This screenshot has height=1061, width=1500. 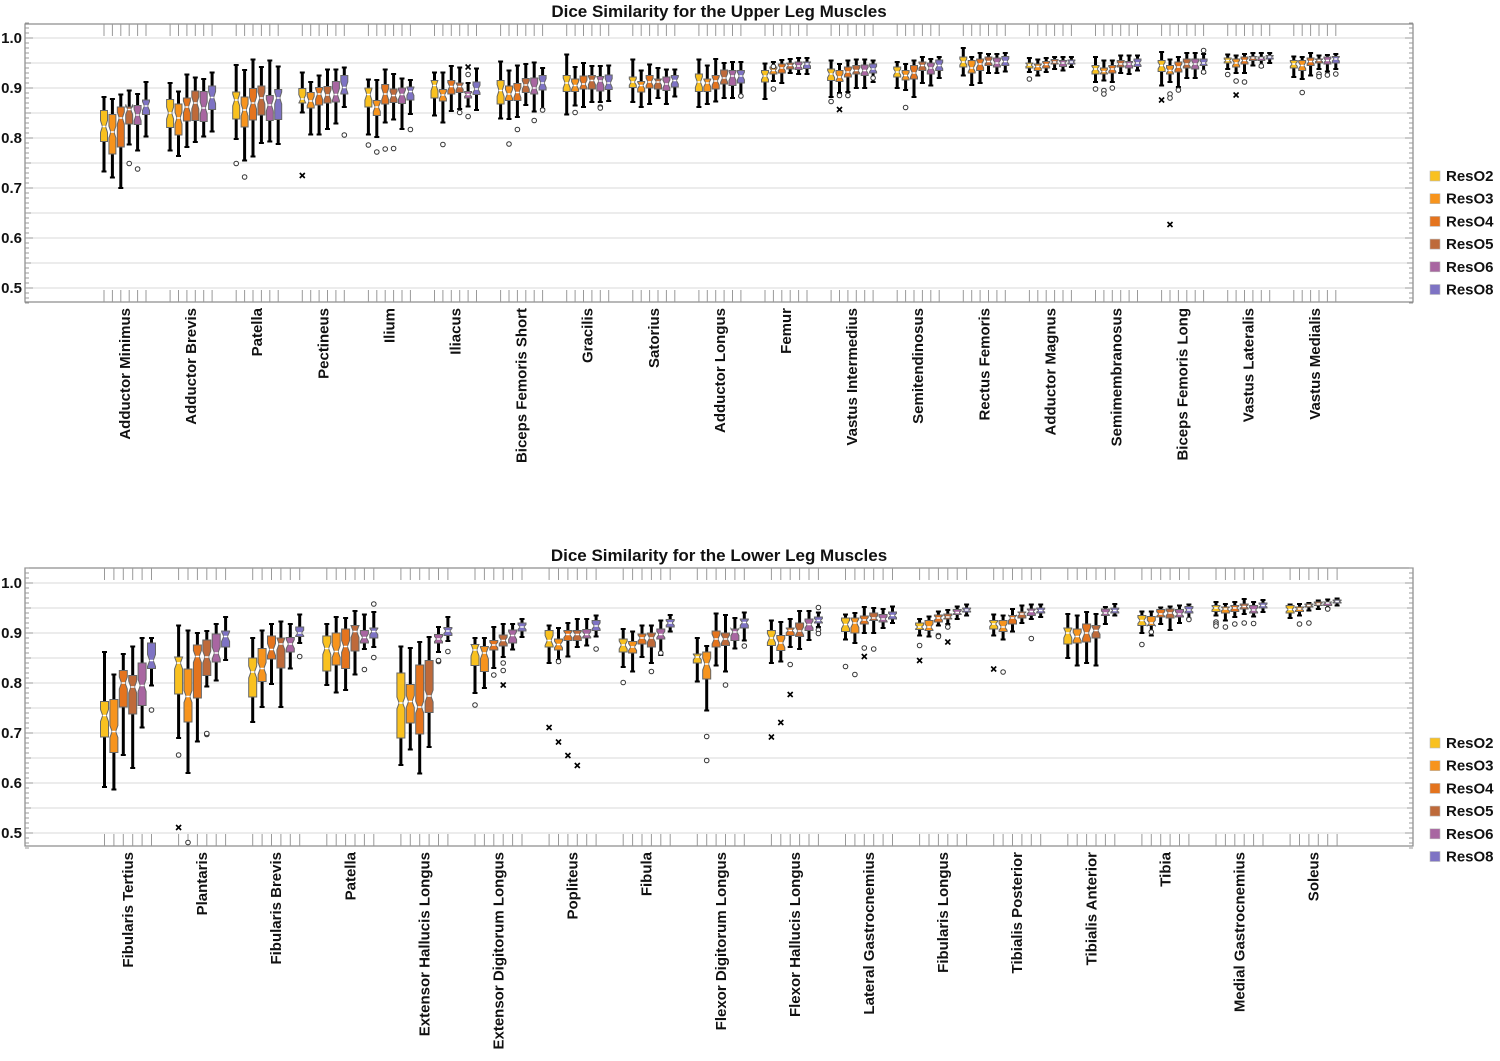 I want to click on legend-item: ResO3, so click(x=1461, y=766).